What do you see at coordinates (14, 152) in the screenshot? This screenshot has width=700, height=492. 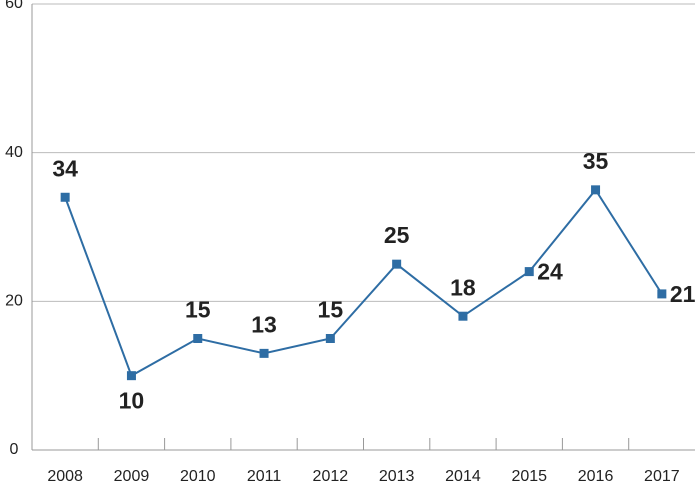 I see `y-tick-label: 40` at bounding box center [14, 152].